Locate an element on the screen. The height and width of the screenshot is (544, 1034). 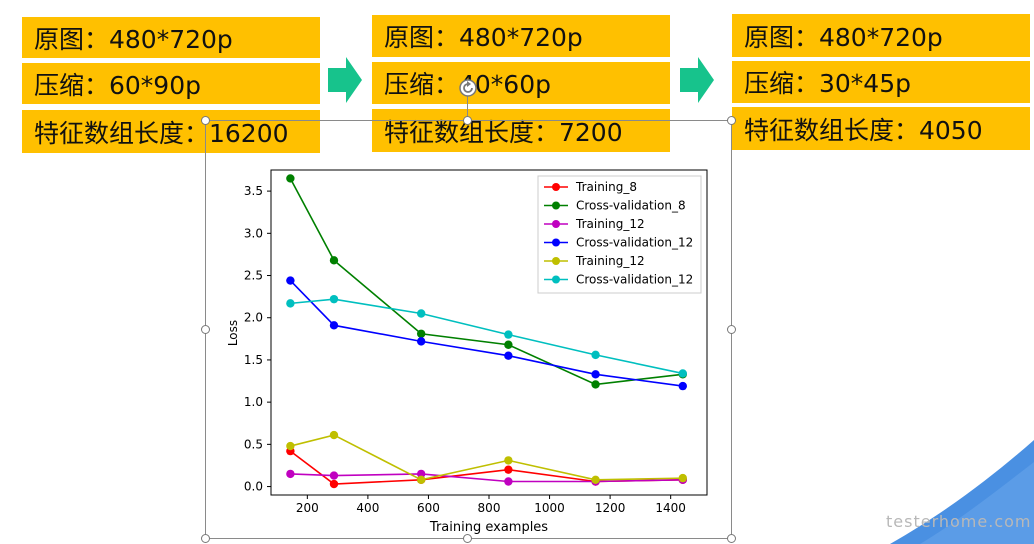
panel-3-original-size: 原图：480*720p is located at coordinates (881, 35).